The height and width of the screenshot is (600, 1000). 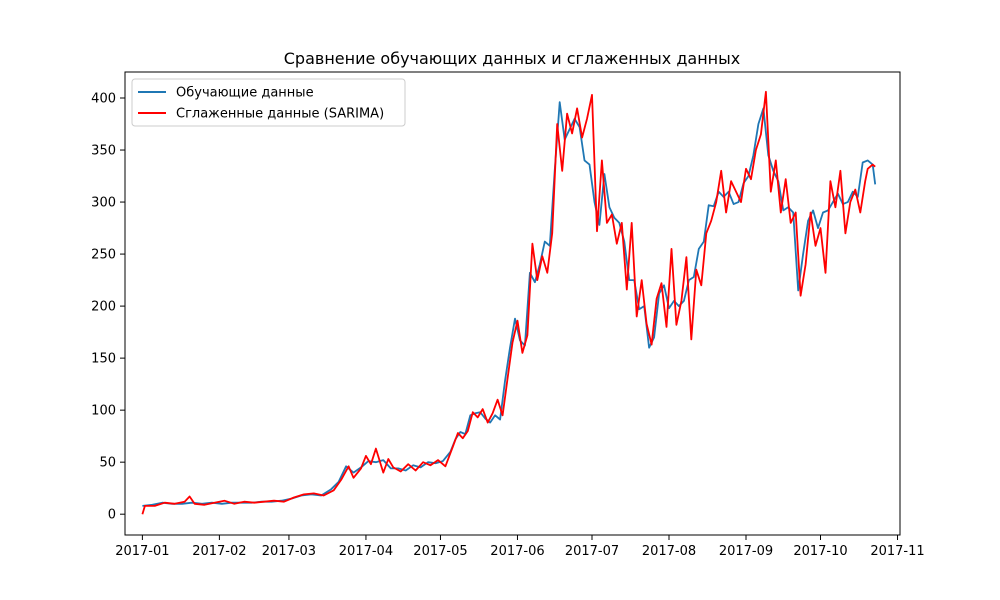 I want to click on legend-box, so click(x=268, y=102).